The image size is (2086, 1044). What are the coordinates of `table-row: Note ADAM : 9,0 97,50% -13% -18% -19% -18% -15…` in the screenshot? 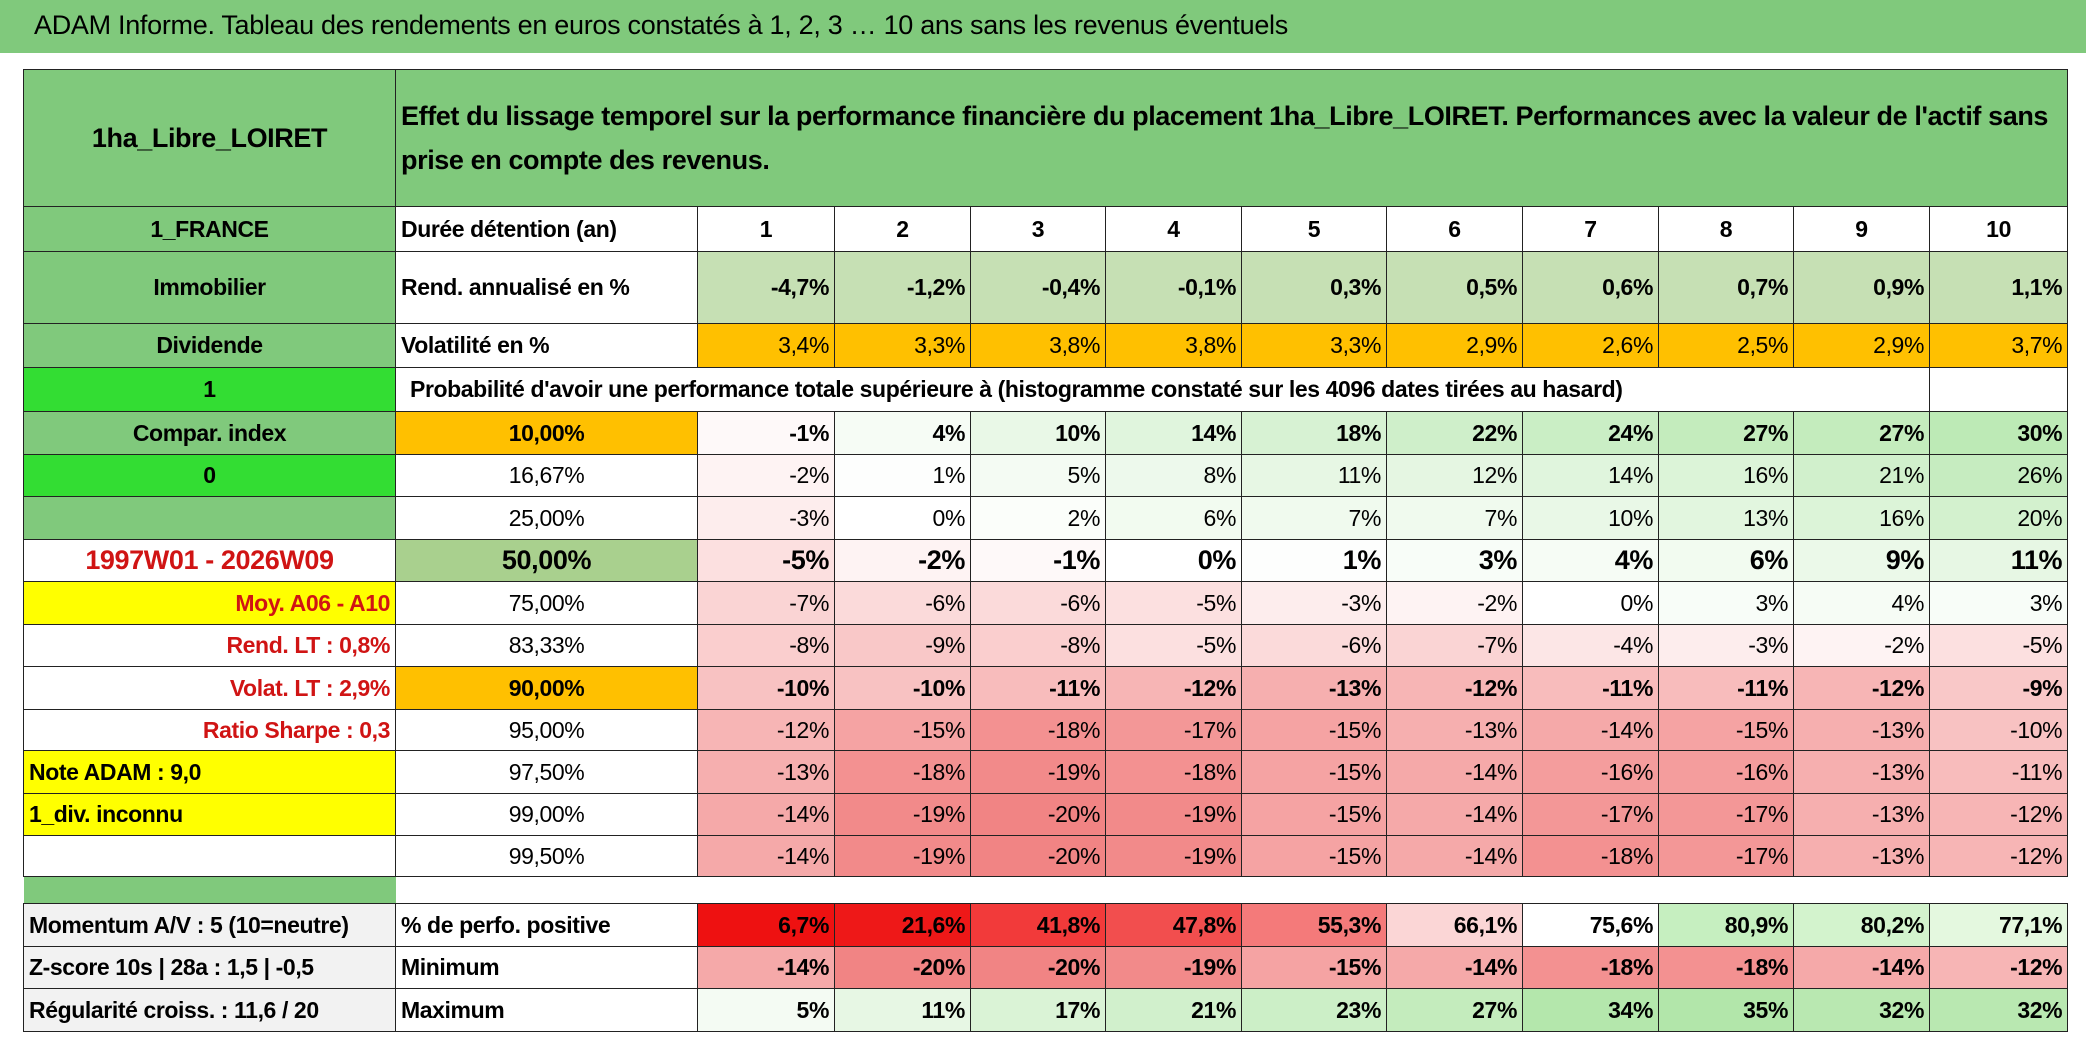 It's located at (1046, 772).